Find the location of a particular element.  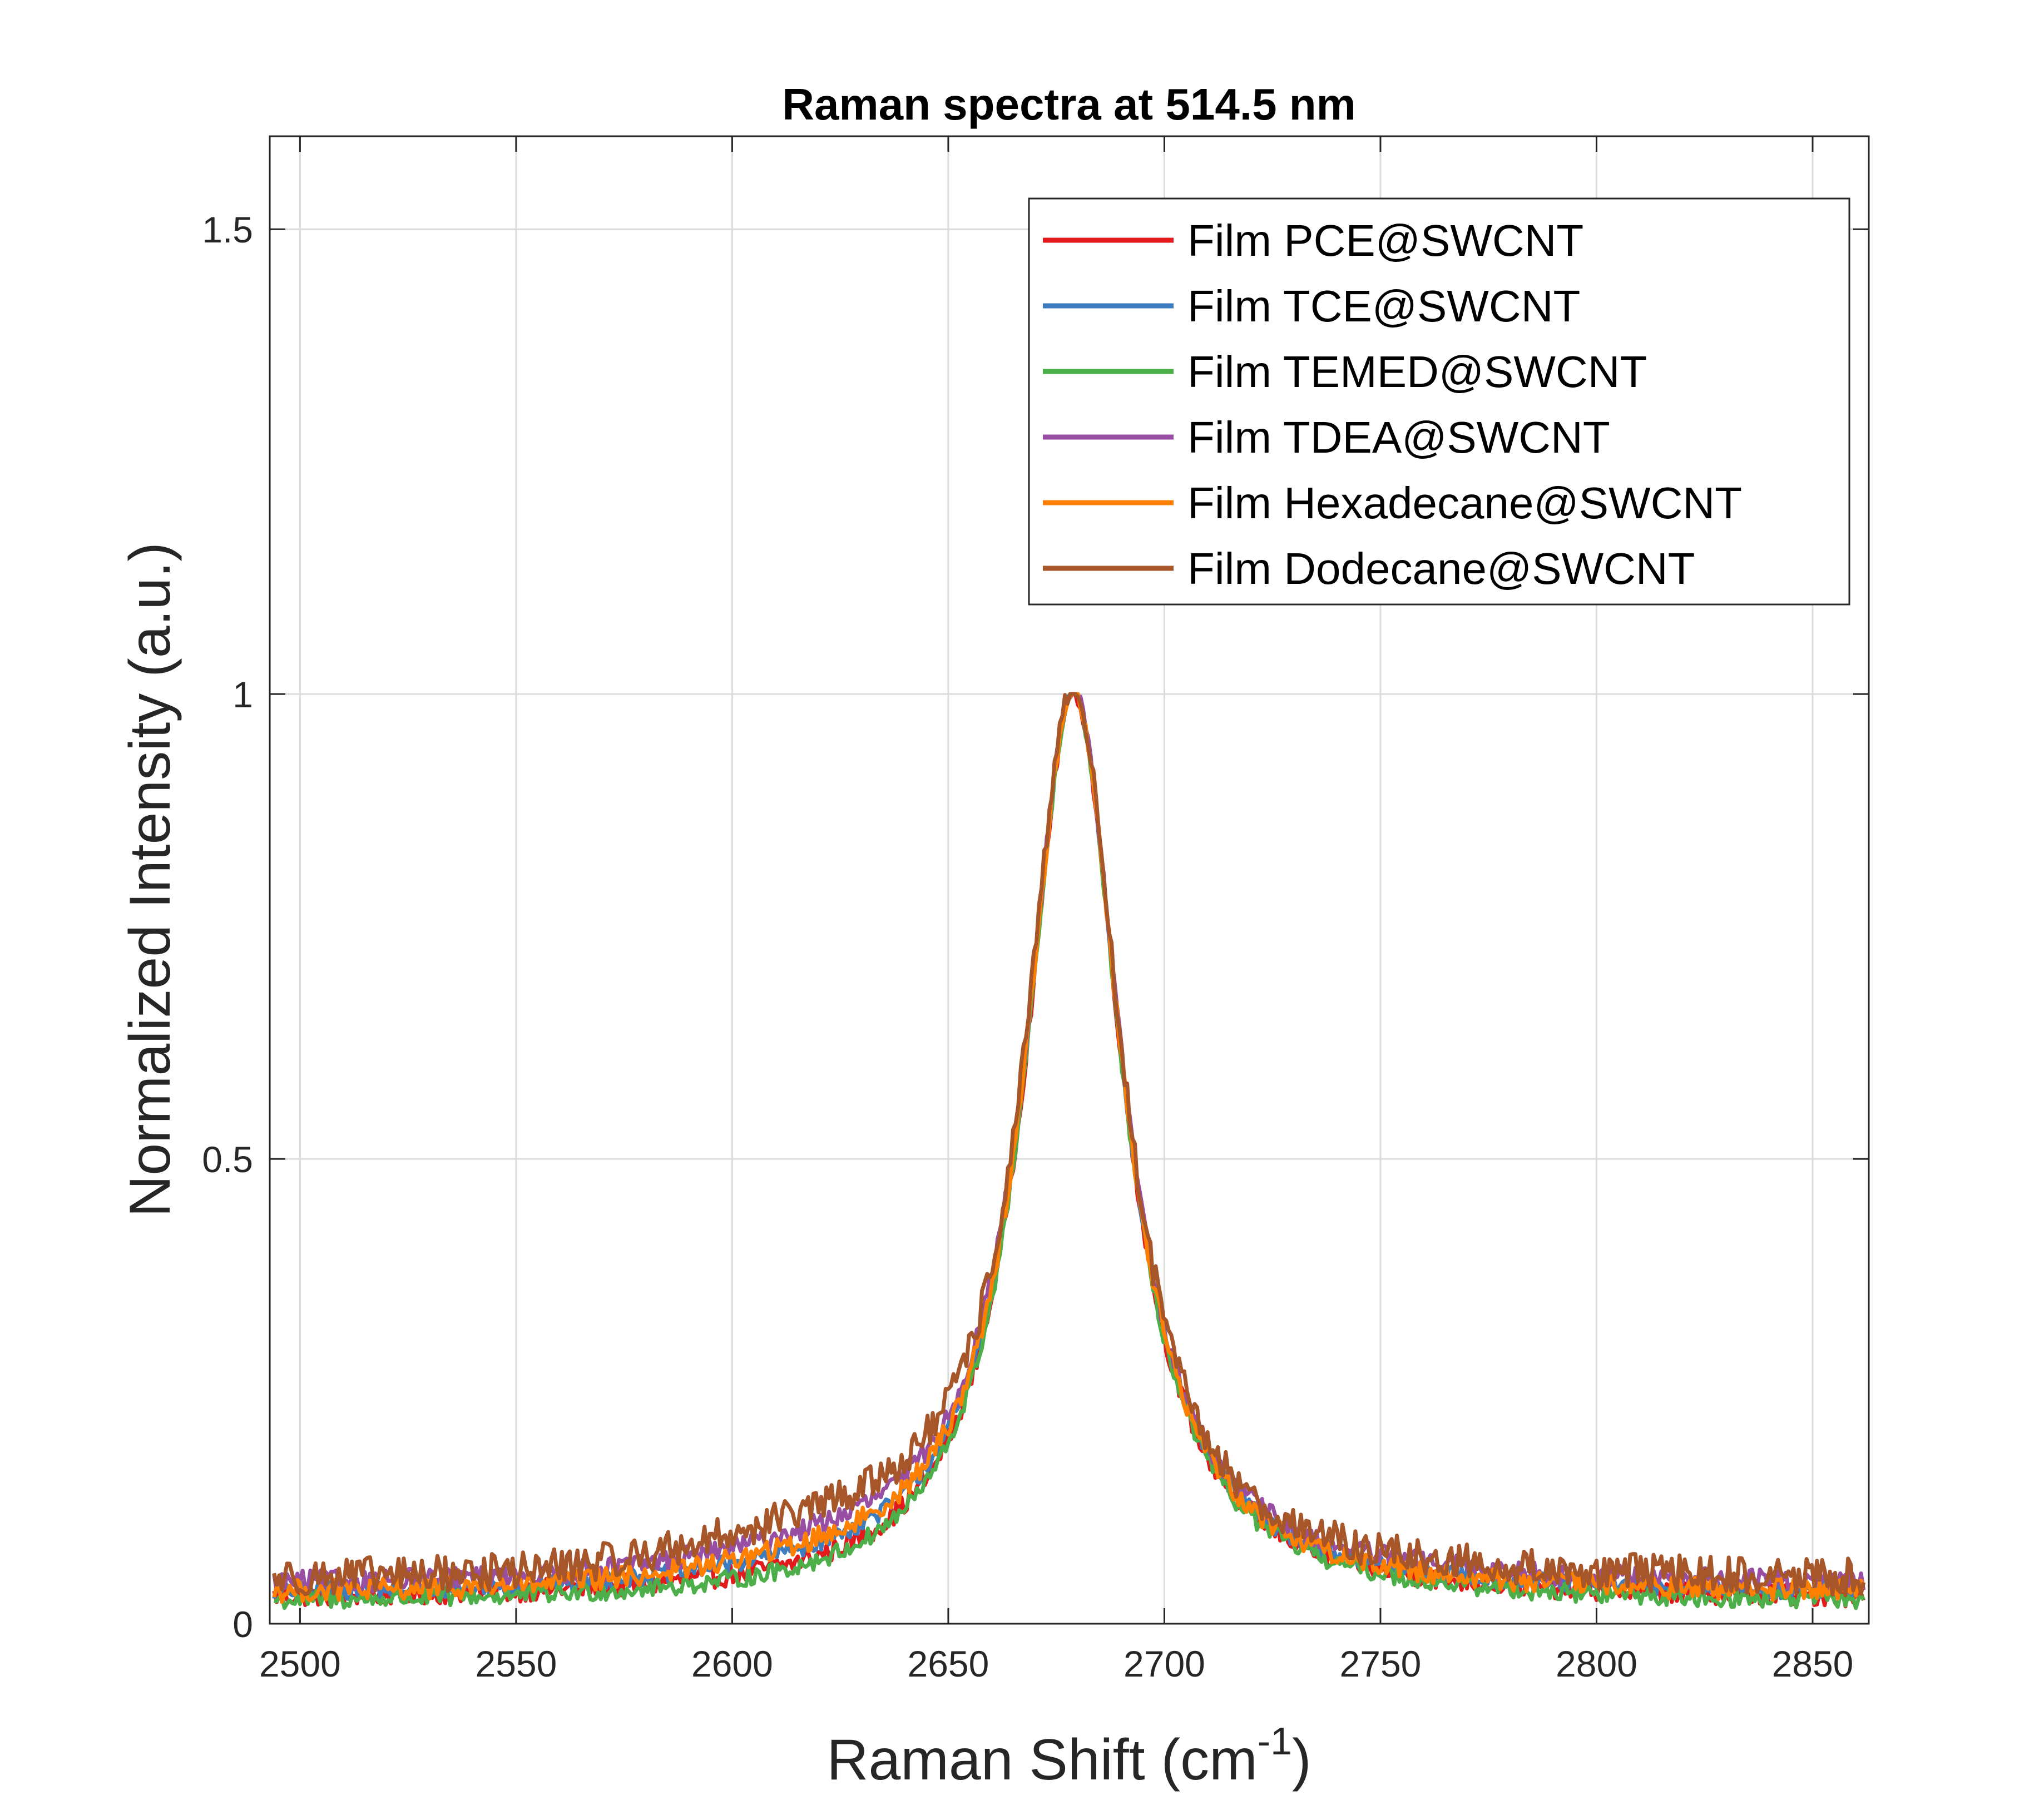

x-tick-label: 2500 is located at coordinates (300, 1663).